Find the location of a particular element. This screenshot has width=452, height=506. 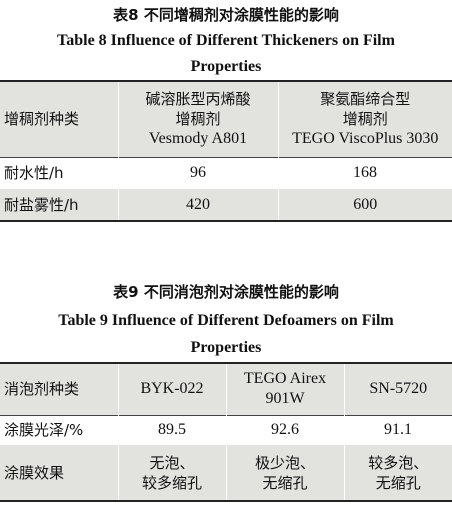

table8-row1-v2: 600 is located at coordinates (364, 205).